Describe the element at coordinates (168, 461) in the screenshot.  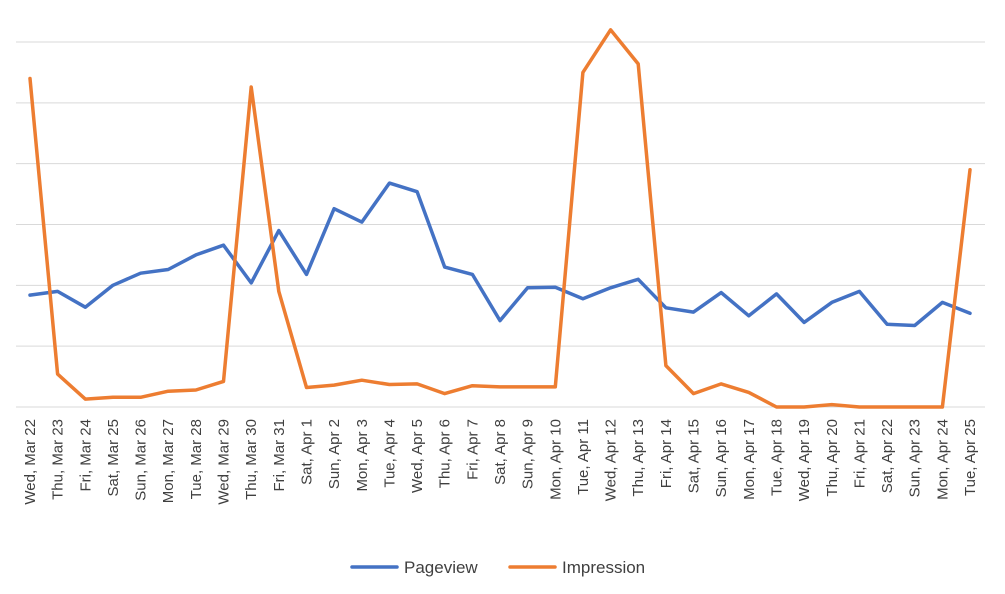
I see `x-tick-label: Mon, Mar 27` at that location.